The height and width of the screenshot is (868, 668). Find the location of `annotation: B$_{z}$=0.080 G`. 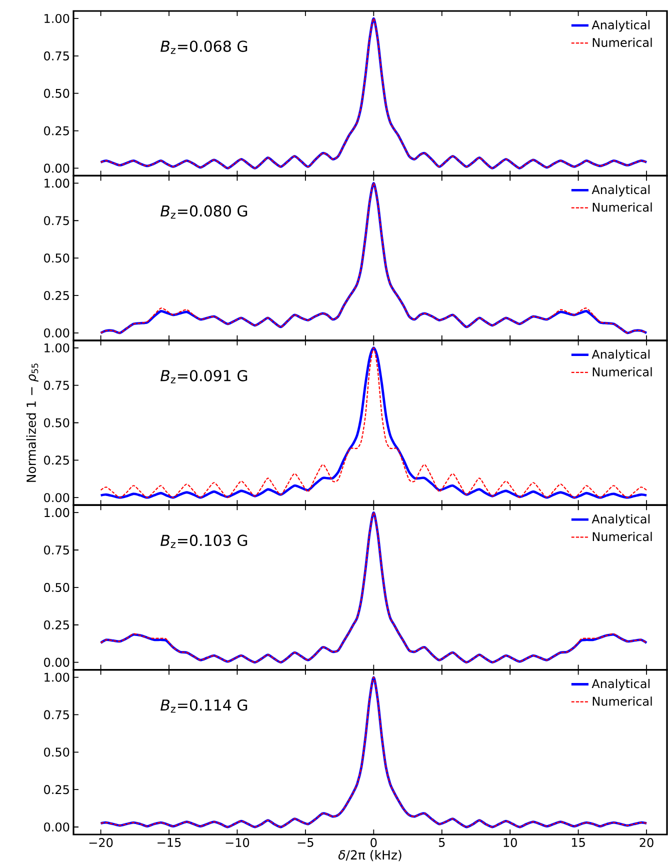

annotation: B$_{z}$=0.080 G is located at coordinates (204, 212).